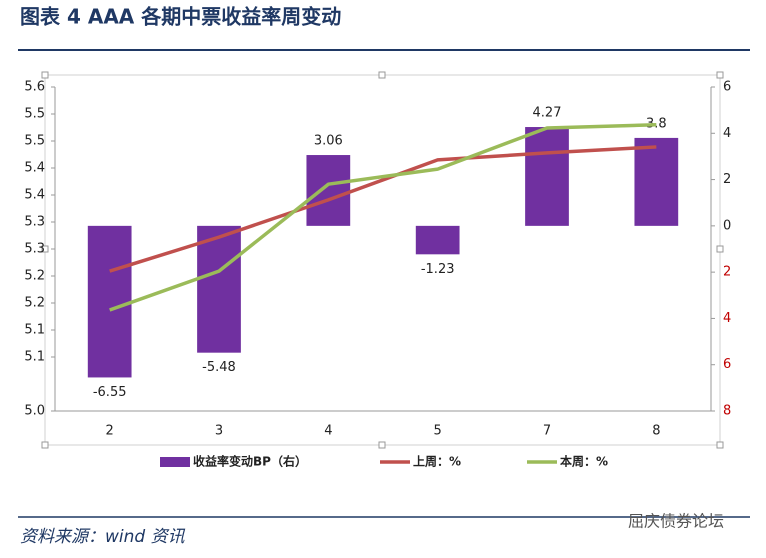  I want to click on x-tick-label: 8, so click(656, 431).